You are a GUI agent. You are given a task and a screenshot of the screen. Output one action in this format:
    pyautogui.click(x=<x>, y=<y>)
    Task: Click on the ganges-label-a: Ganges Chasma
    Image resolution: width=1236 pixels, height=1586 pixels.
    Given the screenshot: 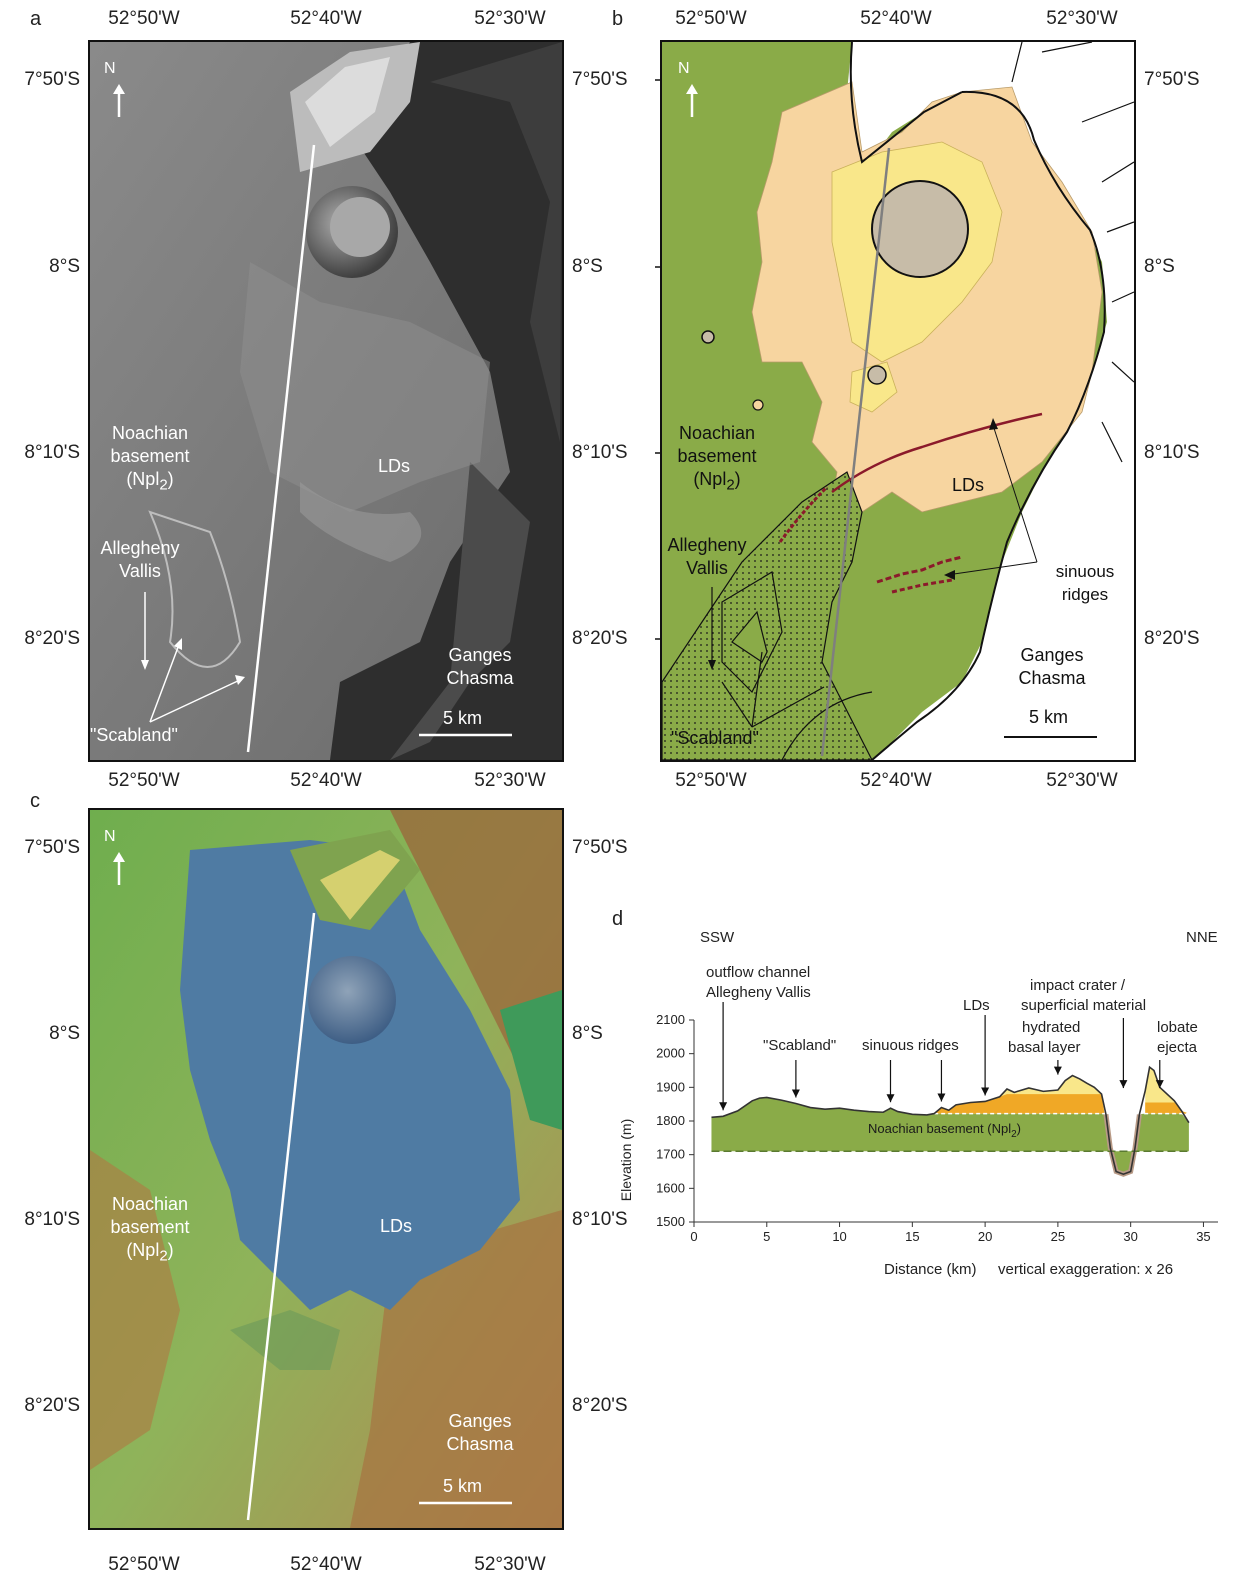 What is the action you would take?
    pyautogui.click(x=480, y=667)
    